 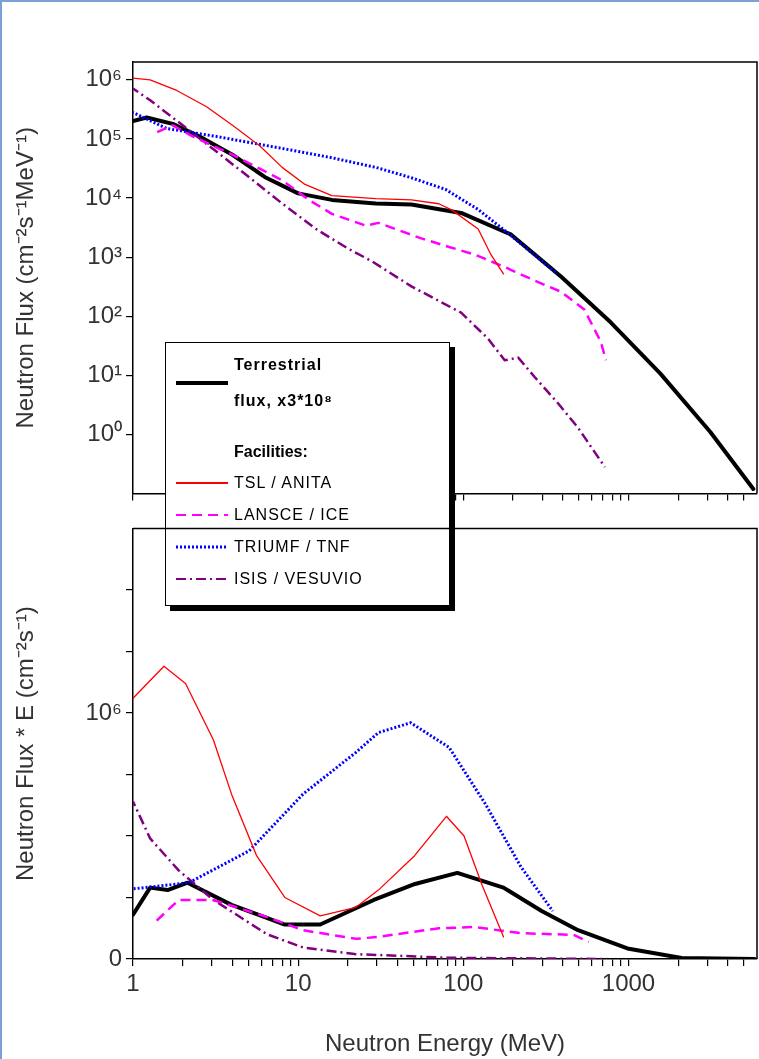 I want to click on y-tick-label: 0, so click(x=115, y=957).